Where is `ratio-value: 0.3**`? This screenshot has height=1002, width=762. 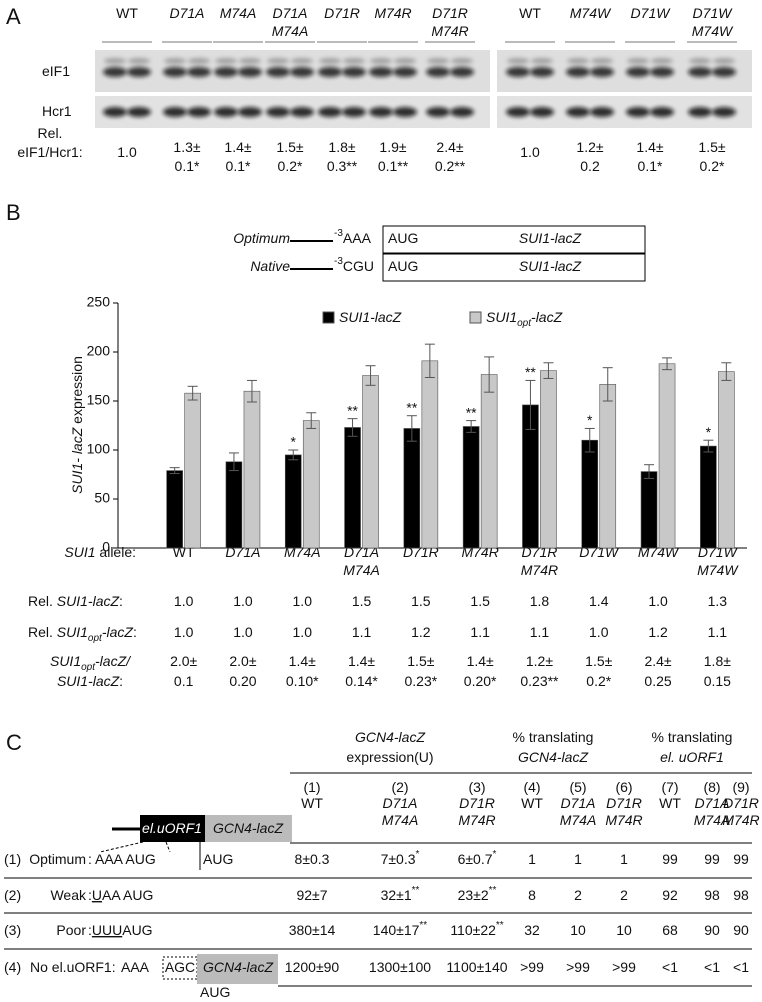
ratio-value: 0.3** is located at coordinates (342, 166).